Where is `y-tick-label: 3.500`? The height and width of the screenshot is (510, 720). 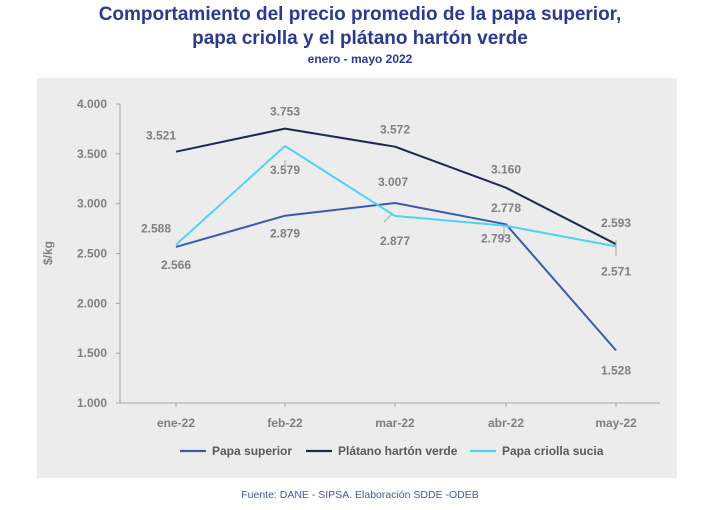
y-tick-label: 3.500 is located at coordinates (92, 154).